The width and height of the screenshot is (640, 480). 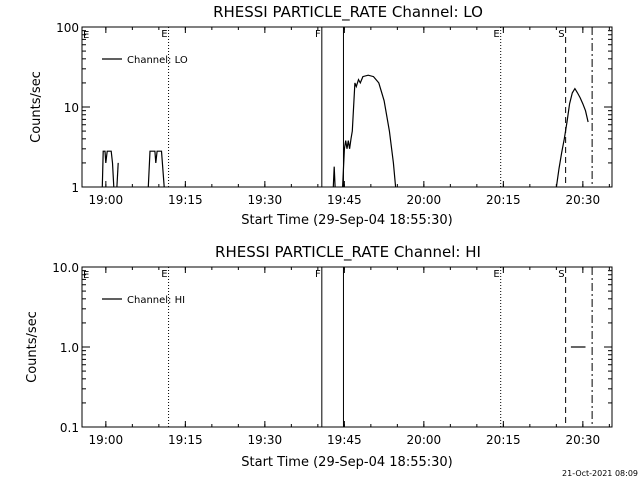 What do you see at coordinates (65, 268) in the screenshot?
I see `y-tick-label: 10.0` at bounding box center [65, 268].